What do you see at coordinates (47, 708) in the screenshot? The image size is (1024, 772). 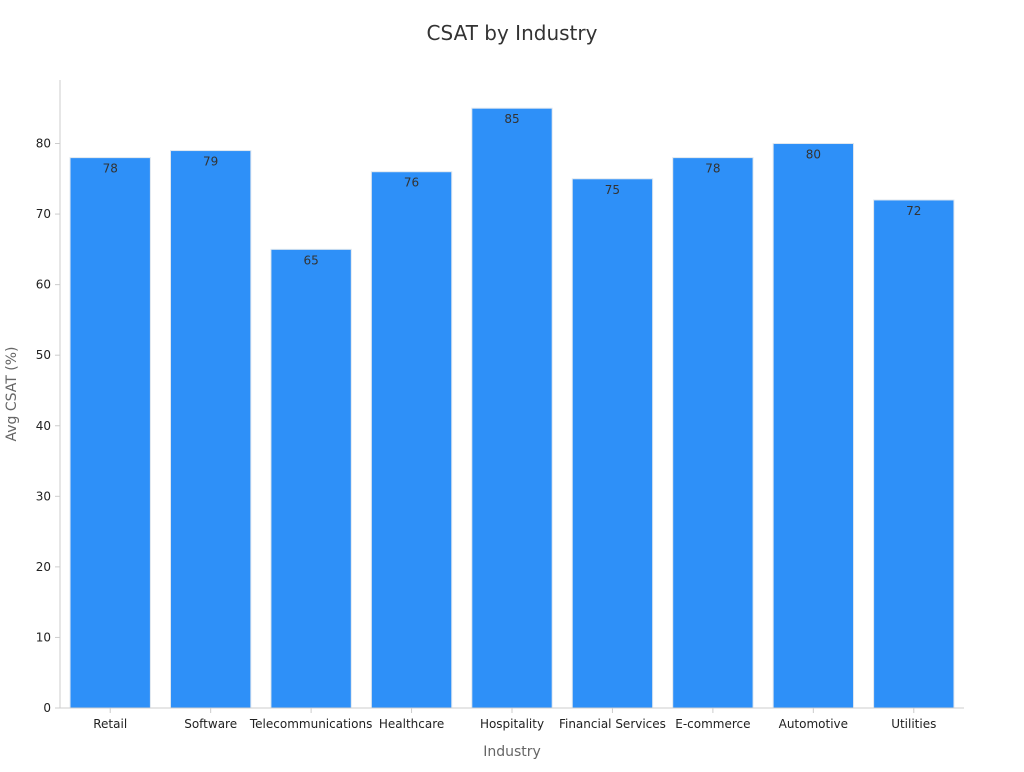 I see `y-tick-label-1: 0` at bounding box center [47, 708].